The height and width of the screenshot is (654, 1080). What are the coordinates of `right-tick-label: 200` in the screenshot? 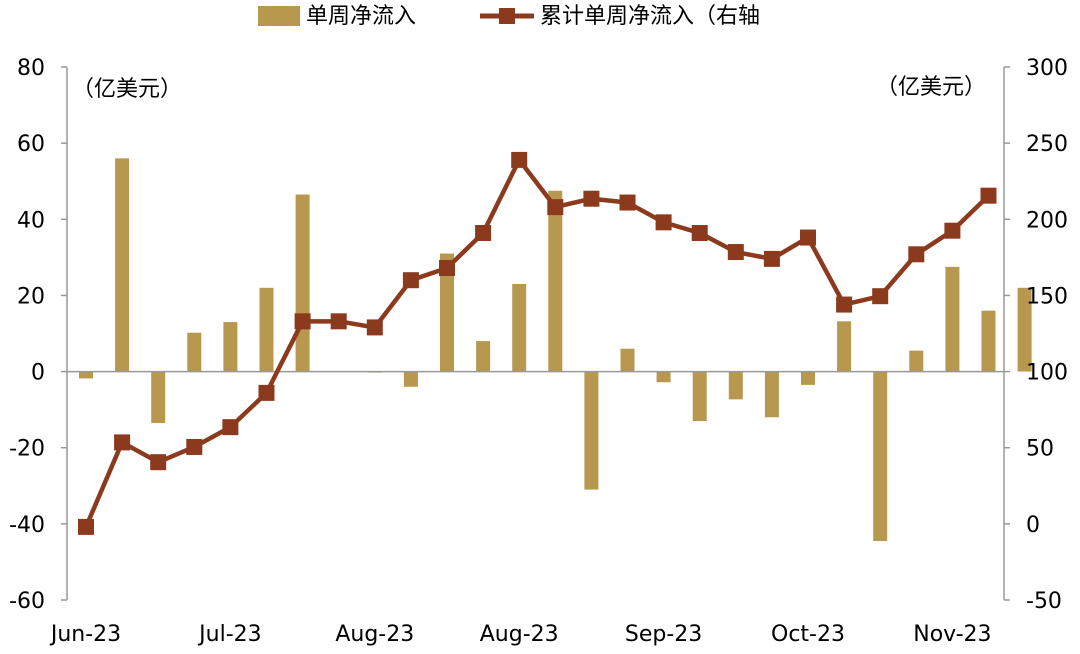 It's located at (1047, 220).